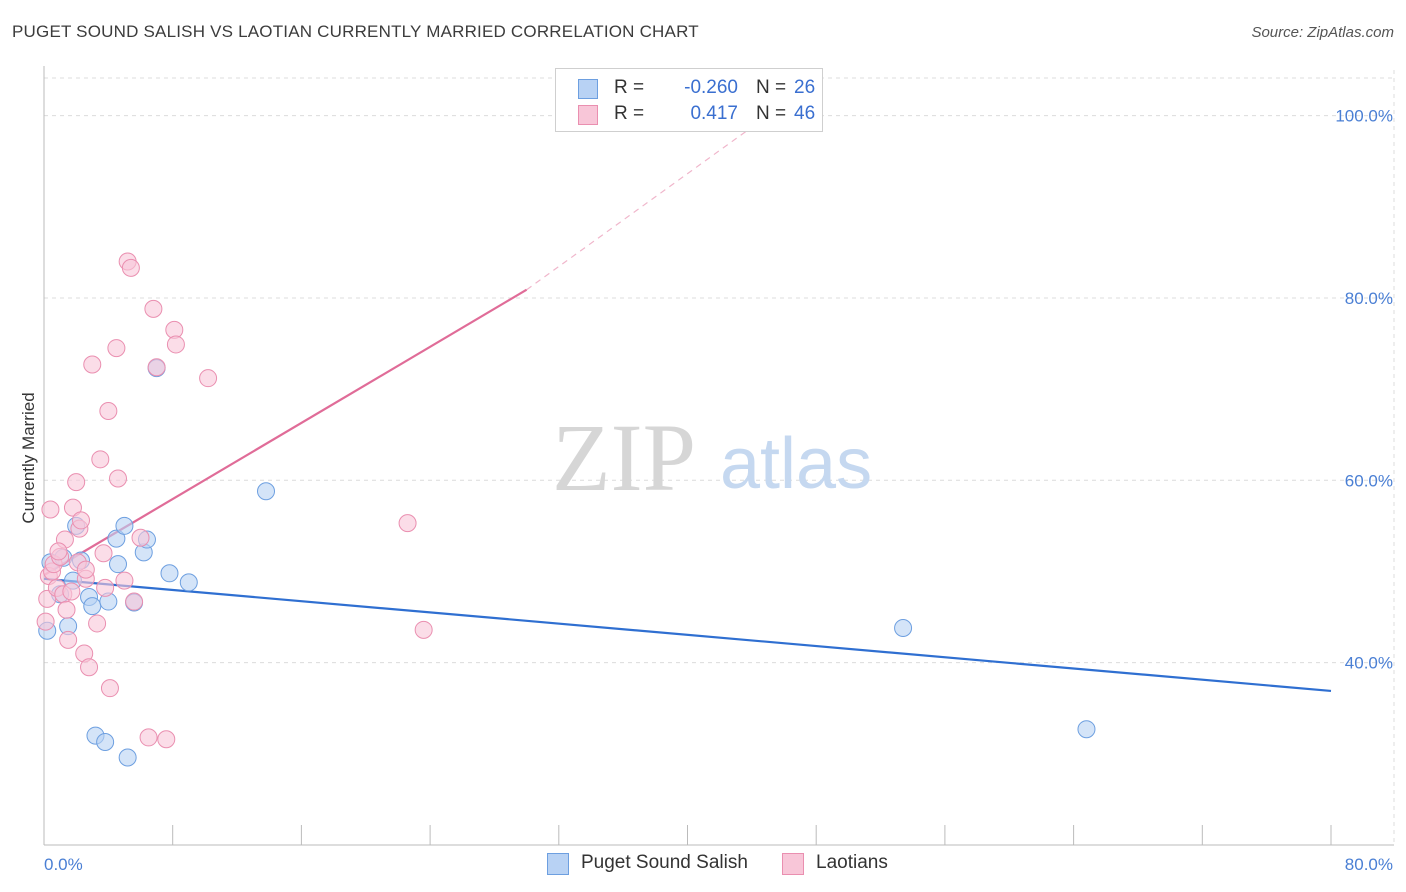 Image resolution: width=1406 pixels, height=892 pixels. I want to click on y-tick-label: 60.0%, so click(1369, 480).